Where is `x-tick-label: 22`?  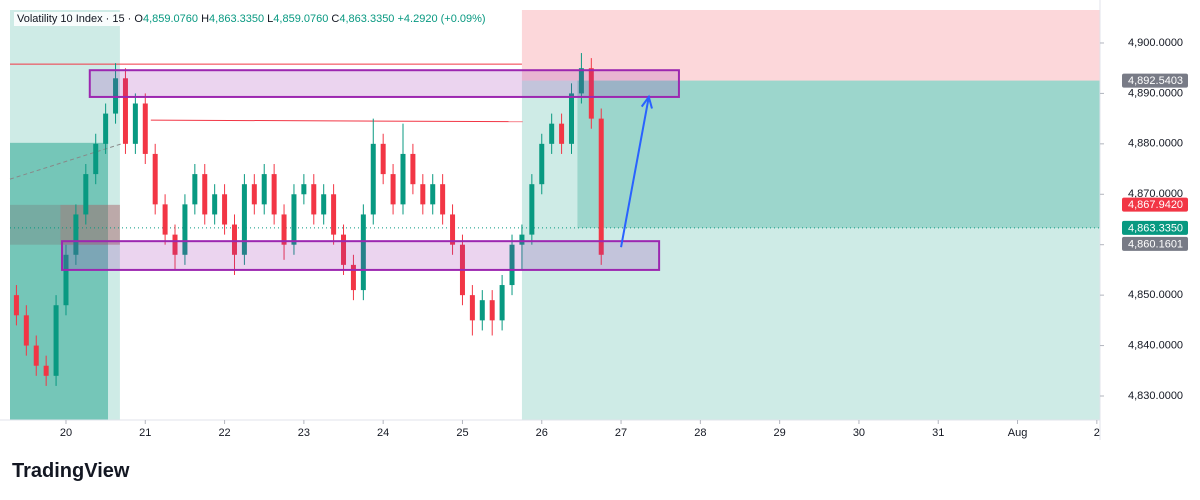
x-tick-label: 22 is located at coordinates (224, 433).